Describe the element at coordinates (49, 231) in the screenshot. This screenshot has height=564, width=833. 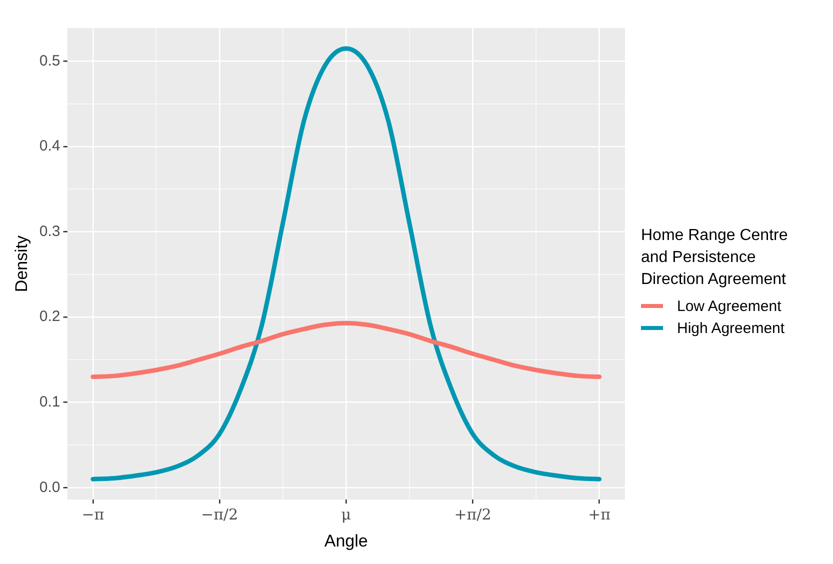
I see `y-tick-label: 0.3` at that location.